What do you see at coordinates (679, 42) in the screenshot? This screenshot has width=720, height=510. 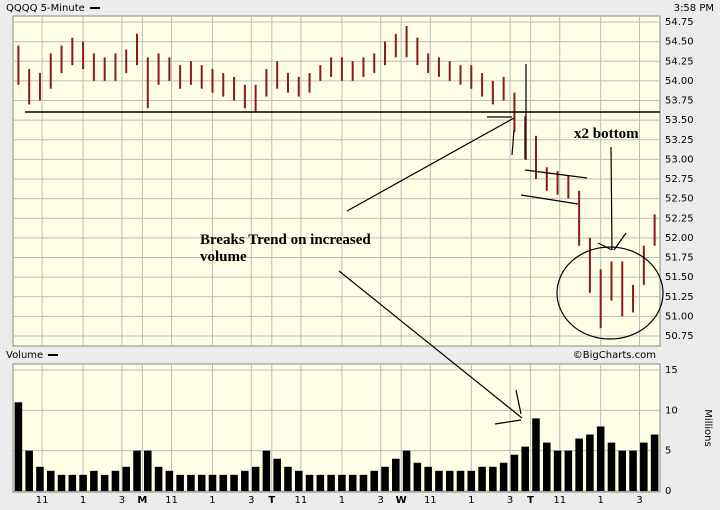 I see `y-tick-label: 54.50` at bounding box center [679, 42].